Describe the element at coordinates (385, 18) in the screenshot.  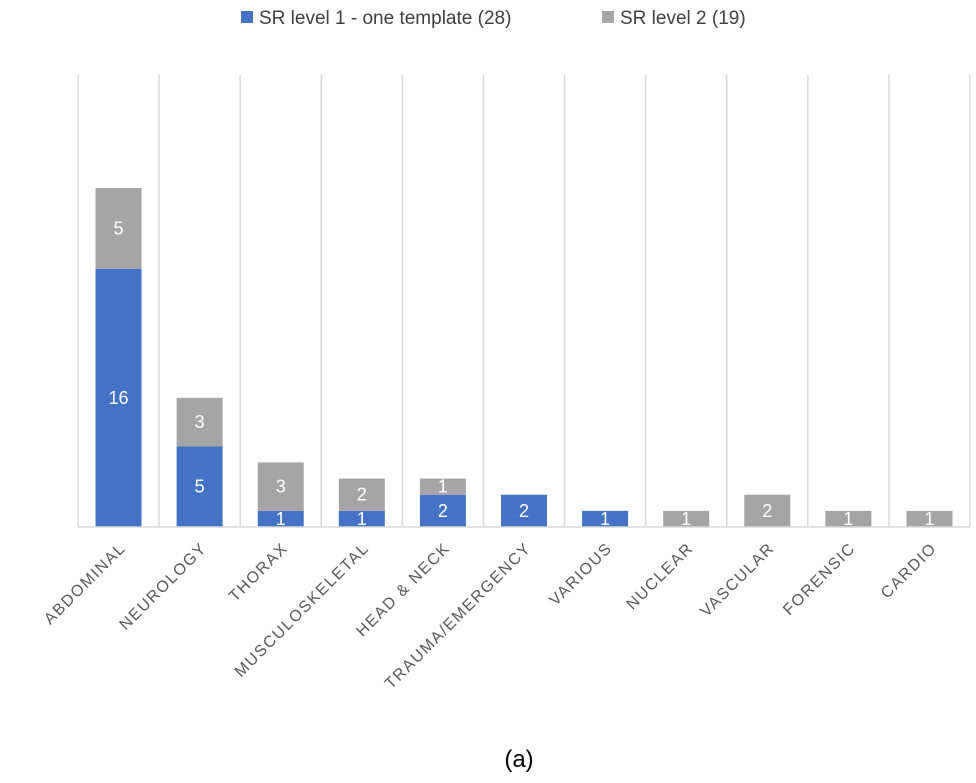
I see `legend-label-level-1: SR level 1 - one template (28)` at that location.